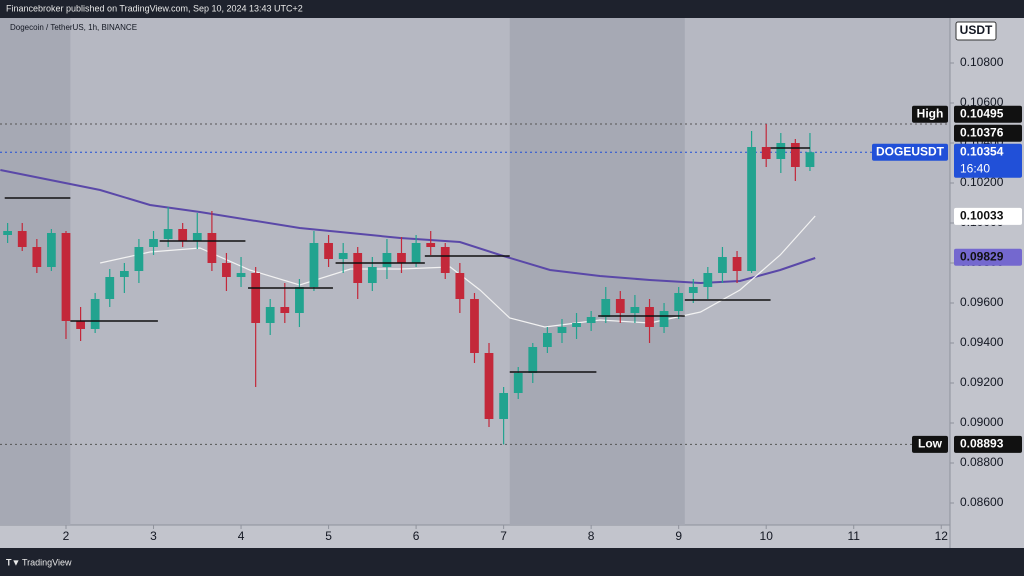  Describe the element at coordinates (47, 562) in the screenshot. I see `footer-logo: TradingView` at that location.